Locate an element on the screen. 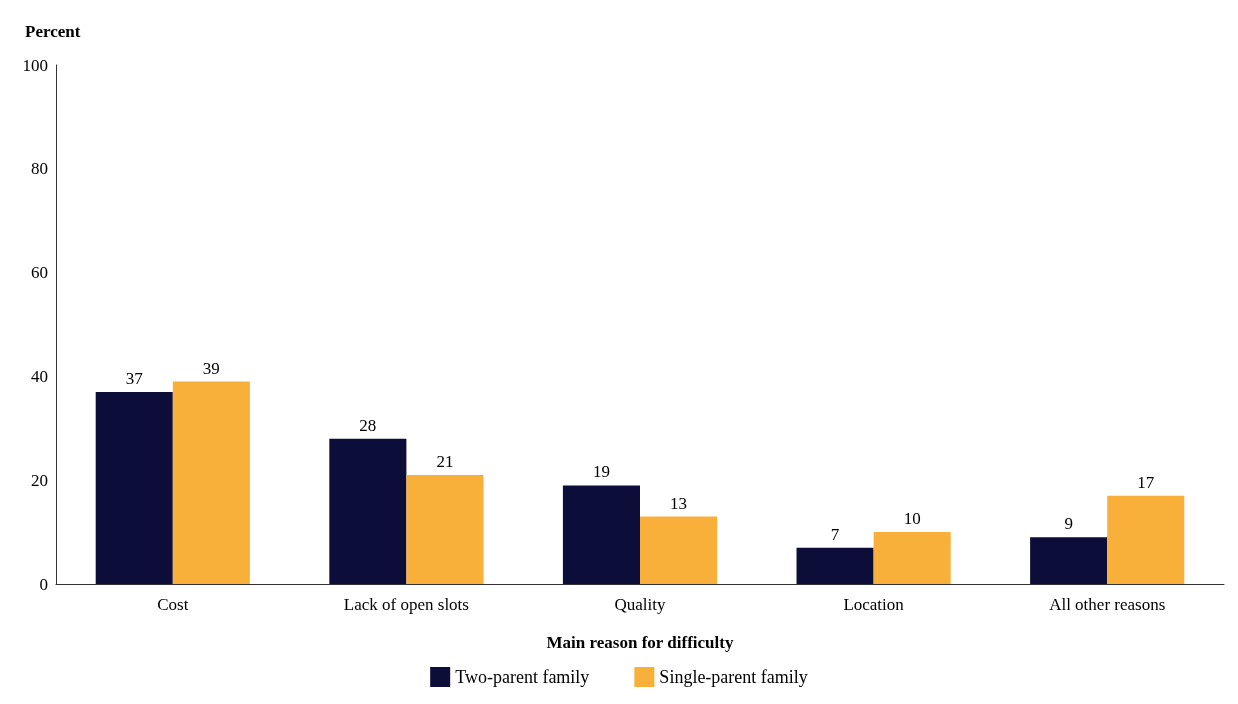  data-label: 17 is located at coordinates (1146, 482).